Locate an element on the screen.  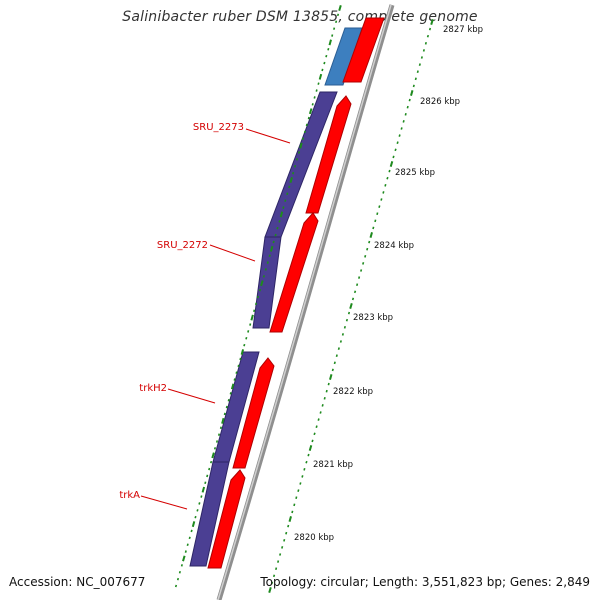
gene-rna-blue is located at coordinates (343, 56).